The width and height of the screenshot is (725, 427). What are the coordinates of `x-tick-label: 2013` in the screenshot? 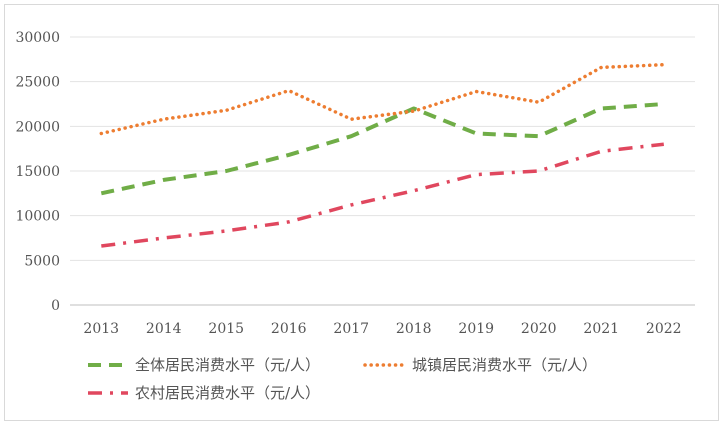 It's located at (101, 329).